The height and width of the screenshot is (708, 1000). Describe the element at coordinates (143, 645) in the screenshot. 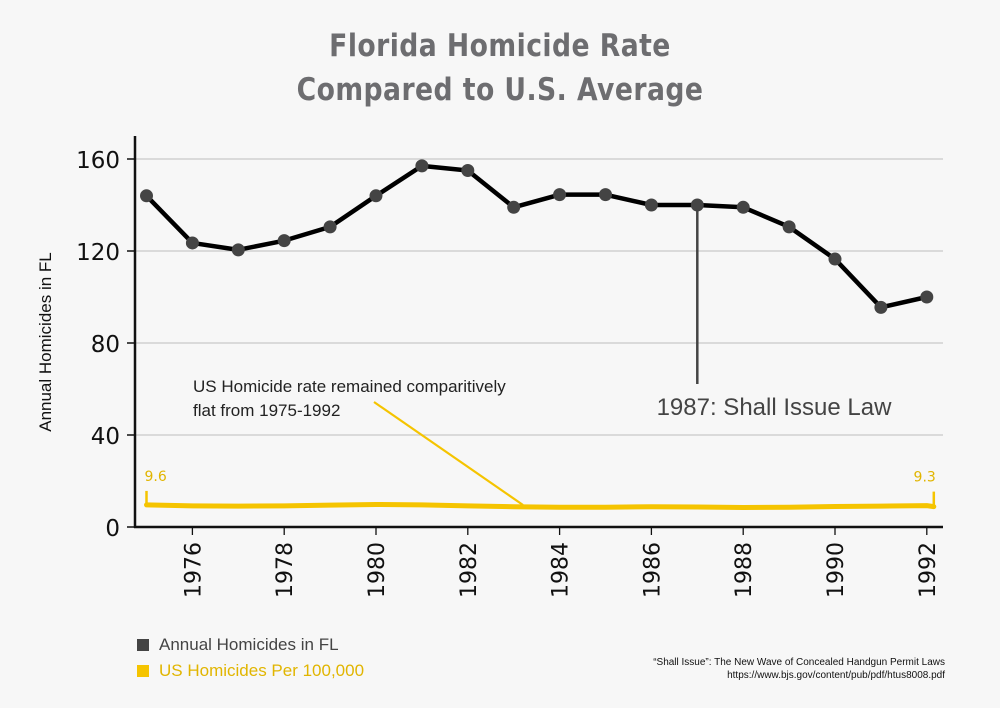

I see `legend-swatch-fl` at that location.